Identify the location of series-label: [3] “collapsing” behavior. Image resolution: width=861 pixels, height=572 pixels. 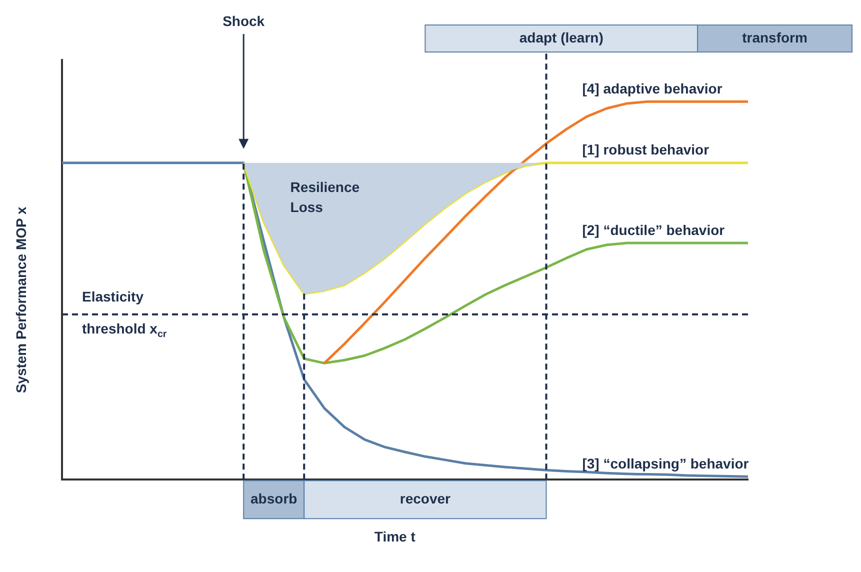
(666, 463).